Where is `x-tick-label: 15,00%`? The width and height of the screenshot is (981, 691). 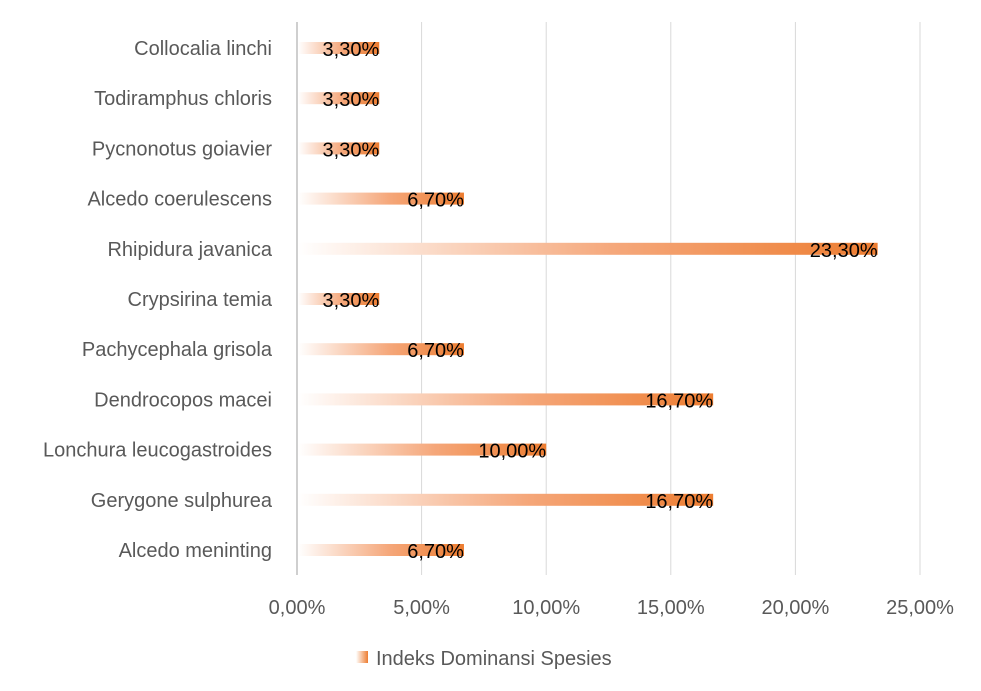
x-tick-label: 15,00% is located at coordinates (671, 608).